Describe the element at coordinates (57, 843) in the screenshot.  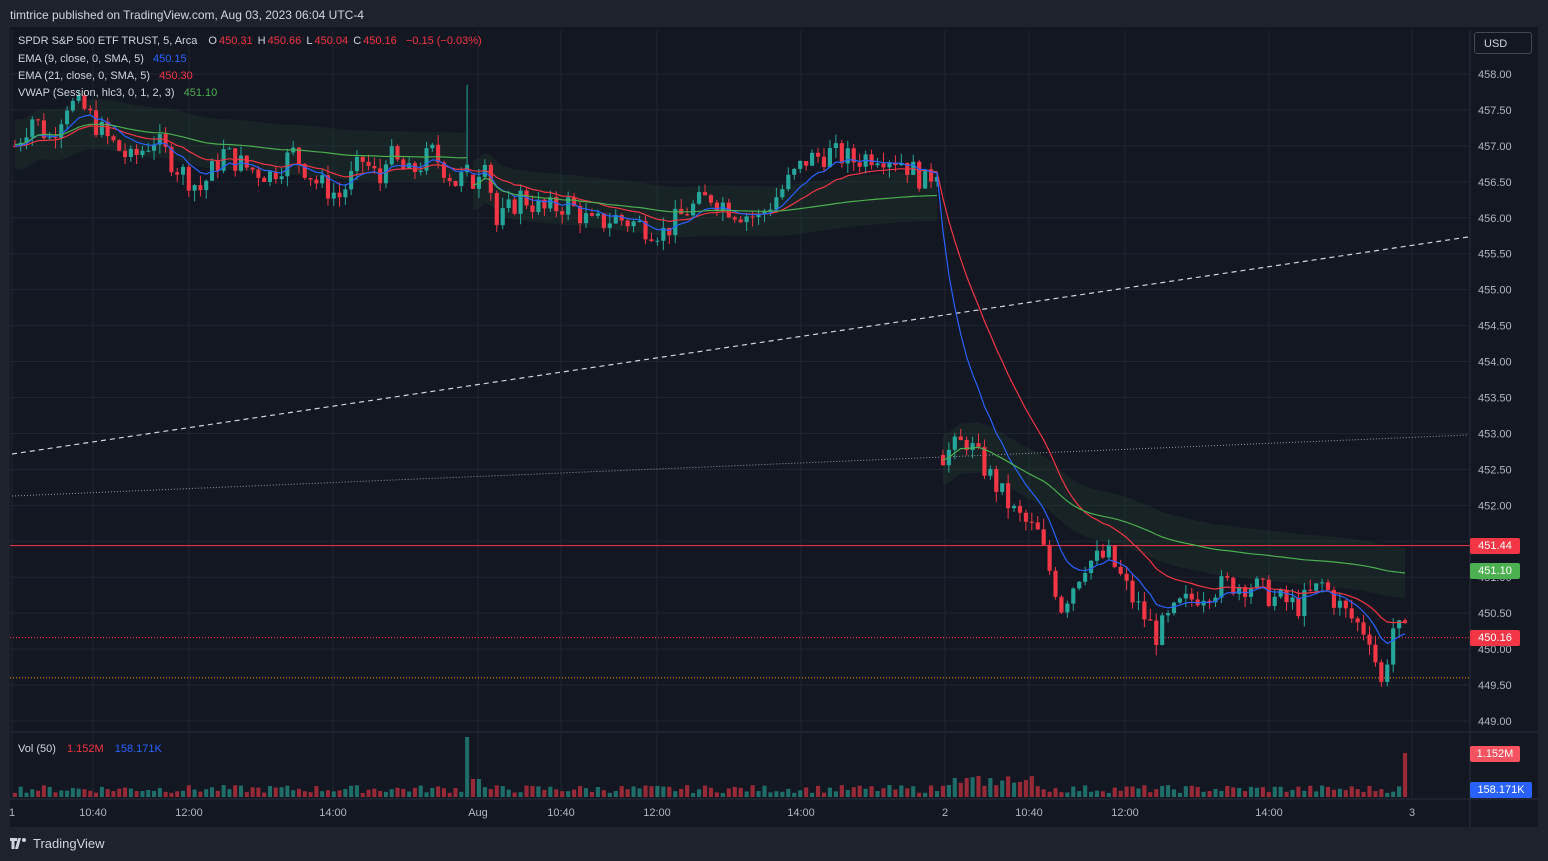
I see `brand-footer: TradingView` at that location.